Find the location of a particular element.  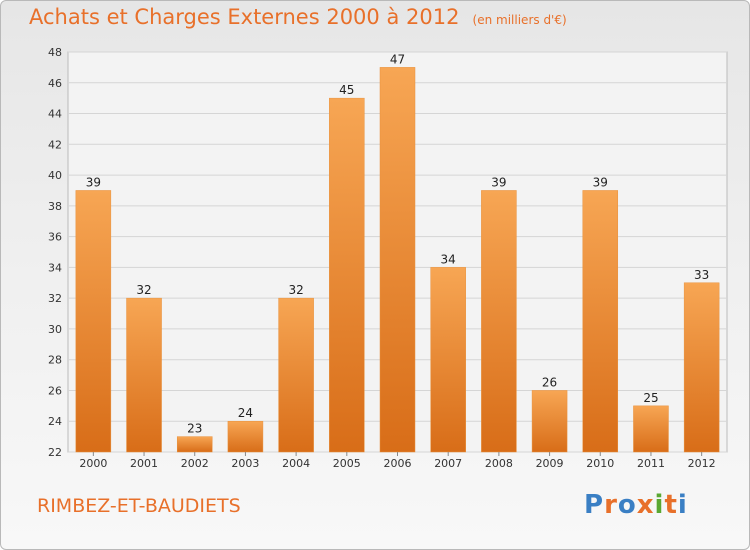

x-tick-label-2008: 2008 is located at coordinates (499, 463).